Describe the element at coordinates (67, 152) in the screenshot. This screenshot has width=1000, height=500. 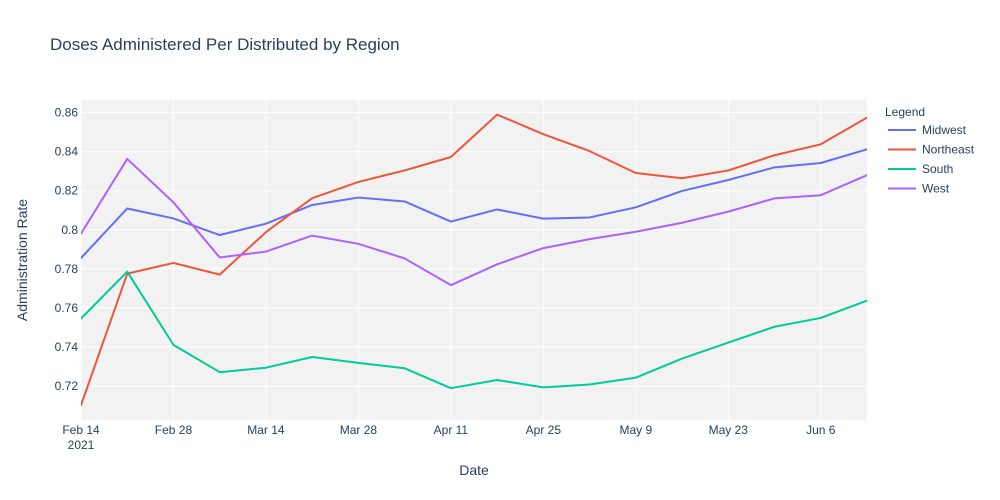
I see `y-tick-label: 0.84` at that location.